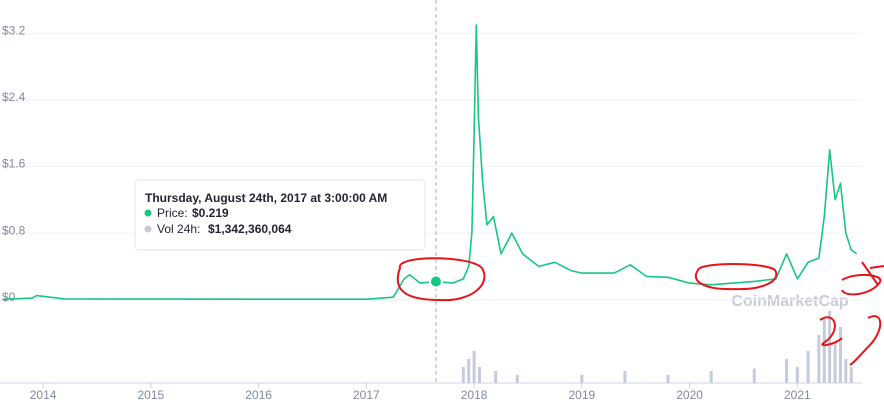 The width and height of the screenshot is (884, 400). What do you see at coordinates (172, 213) in the screenshot?
I see `tooltip-price-label: Price:` at bounding box center [172, 213].